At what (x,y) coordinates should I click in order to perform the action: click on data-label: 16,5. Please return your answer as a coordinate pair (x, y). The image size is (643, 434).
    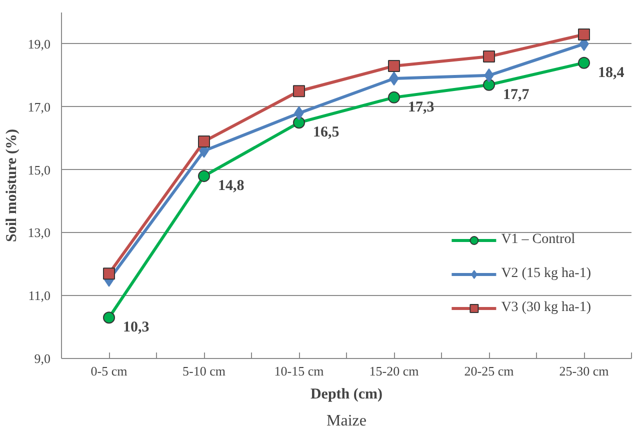
    Looking at the image, I should click on (326, 132).